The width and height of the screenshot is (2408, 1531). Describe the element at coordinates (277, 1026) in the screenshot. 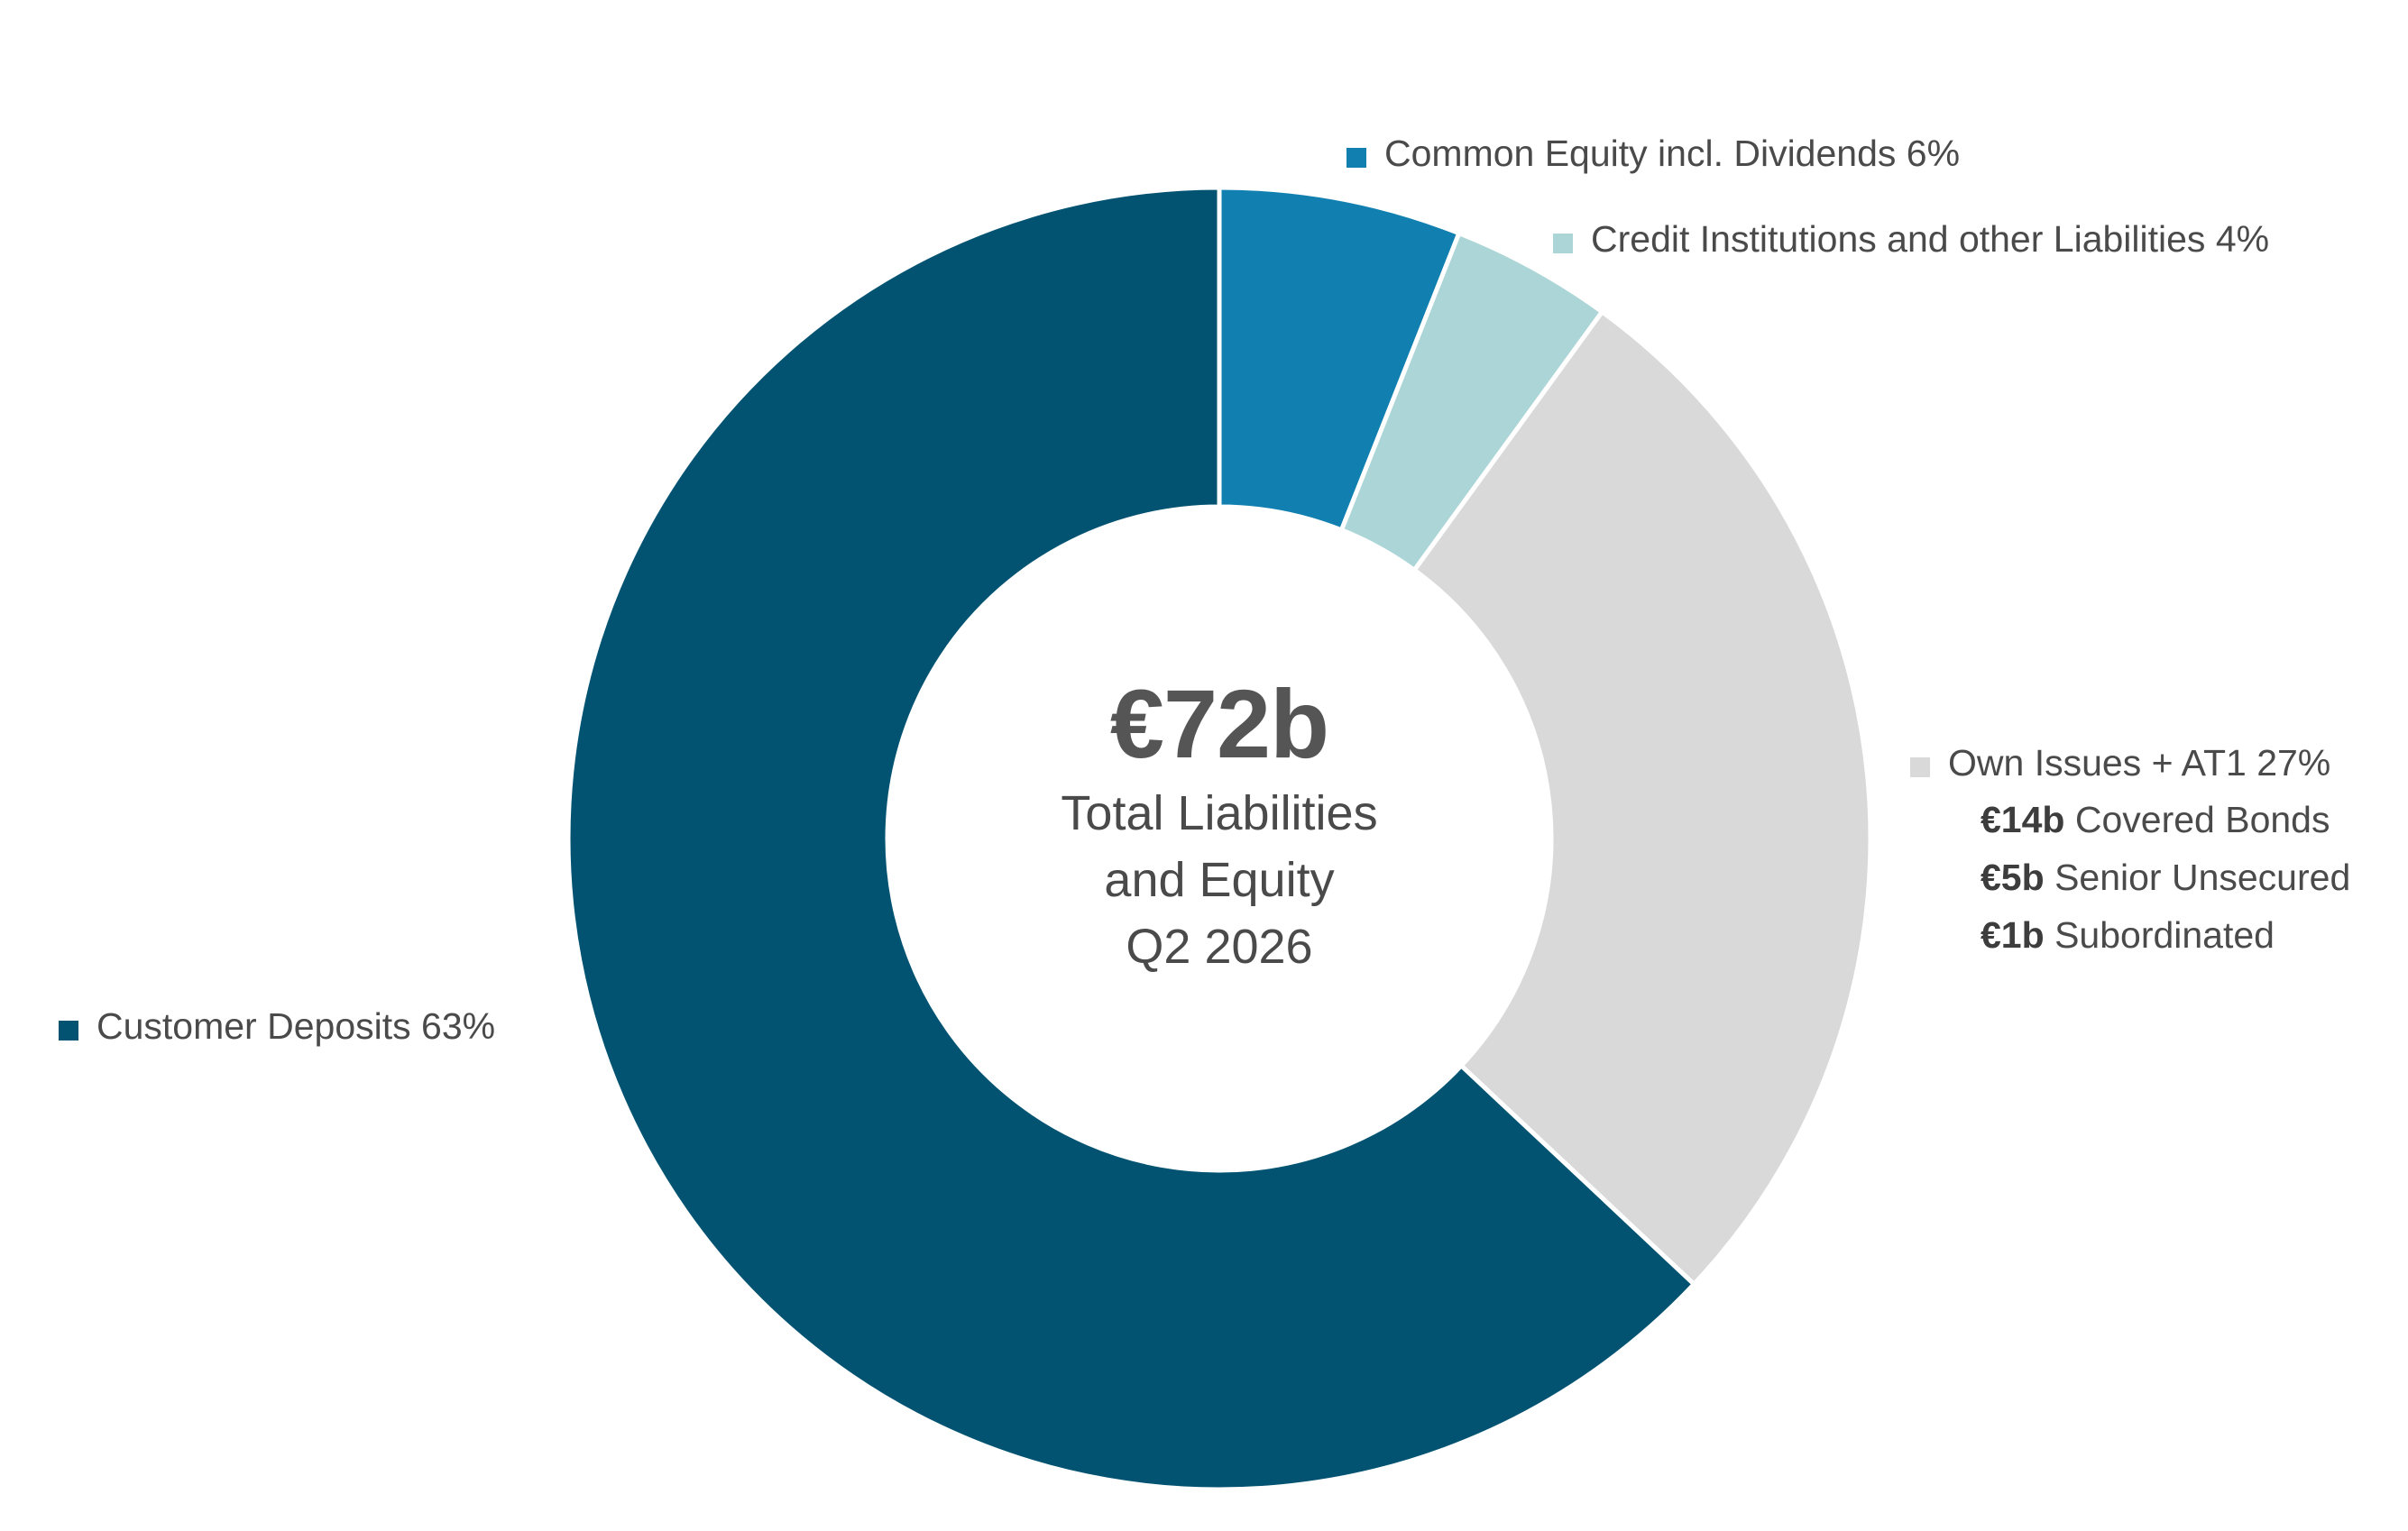

I see `legend-customer-deposits: Customer Deposits 63%` at that location.